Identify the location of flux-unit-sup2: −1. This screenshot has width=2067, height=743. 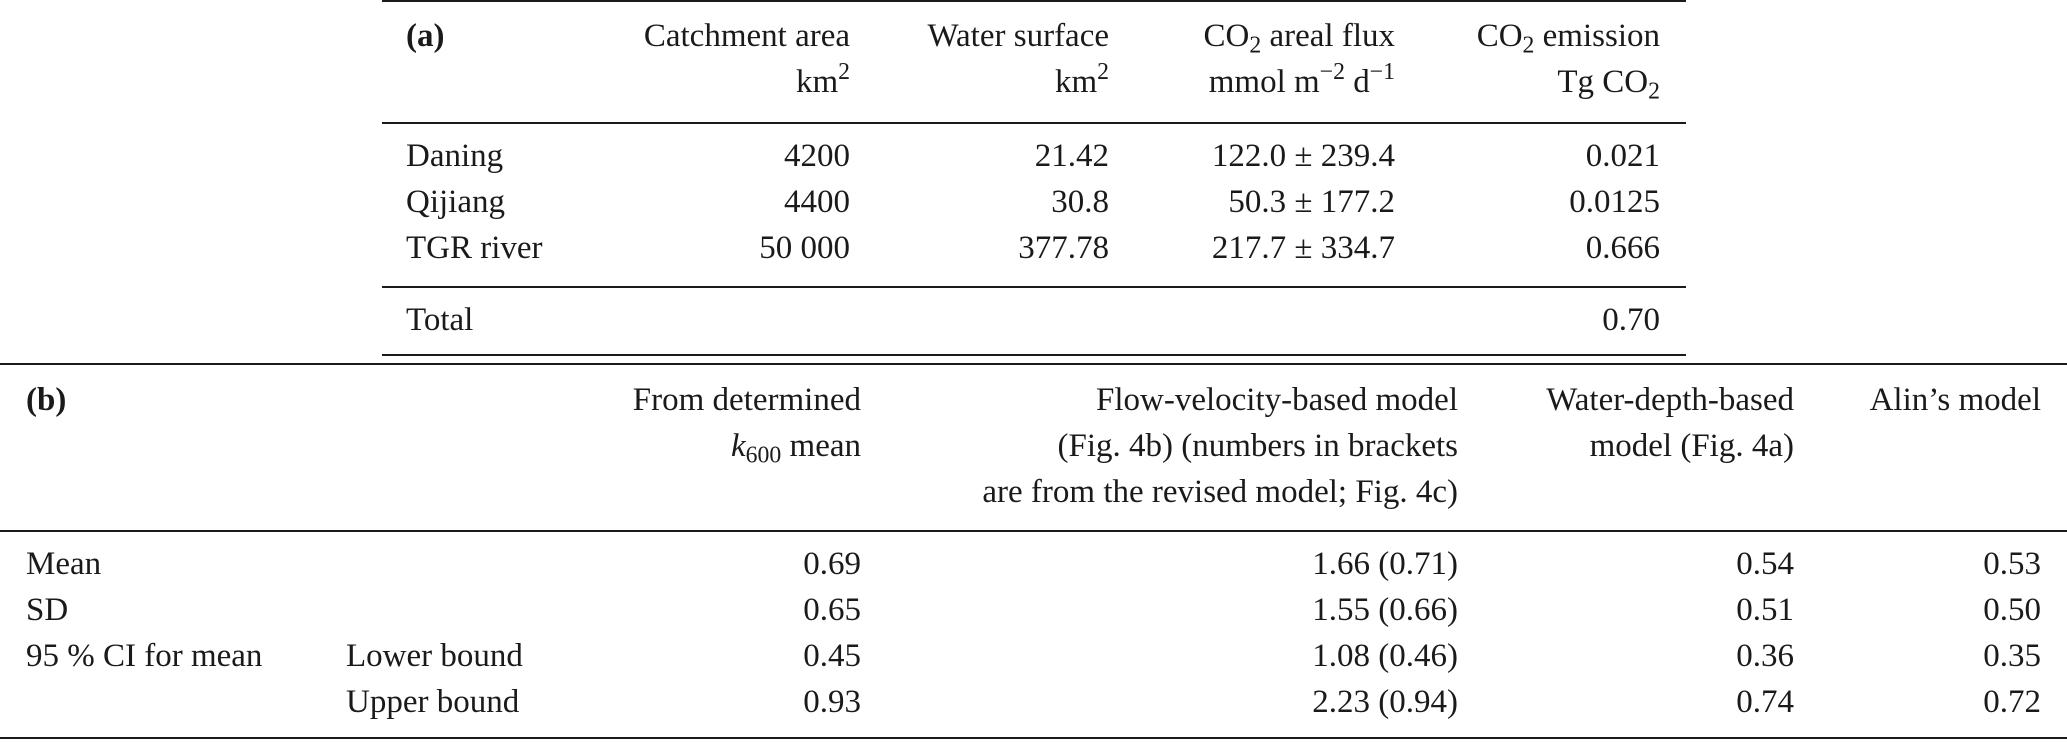
(1382, 71).